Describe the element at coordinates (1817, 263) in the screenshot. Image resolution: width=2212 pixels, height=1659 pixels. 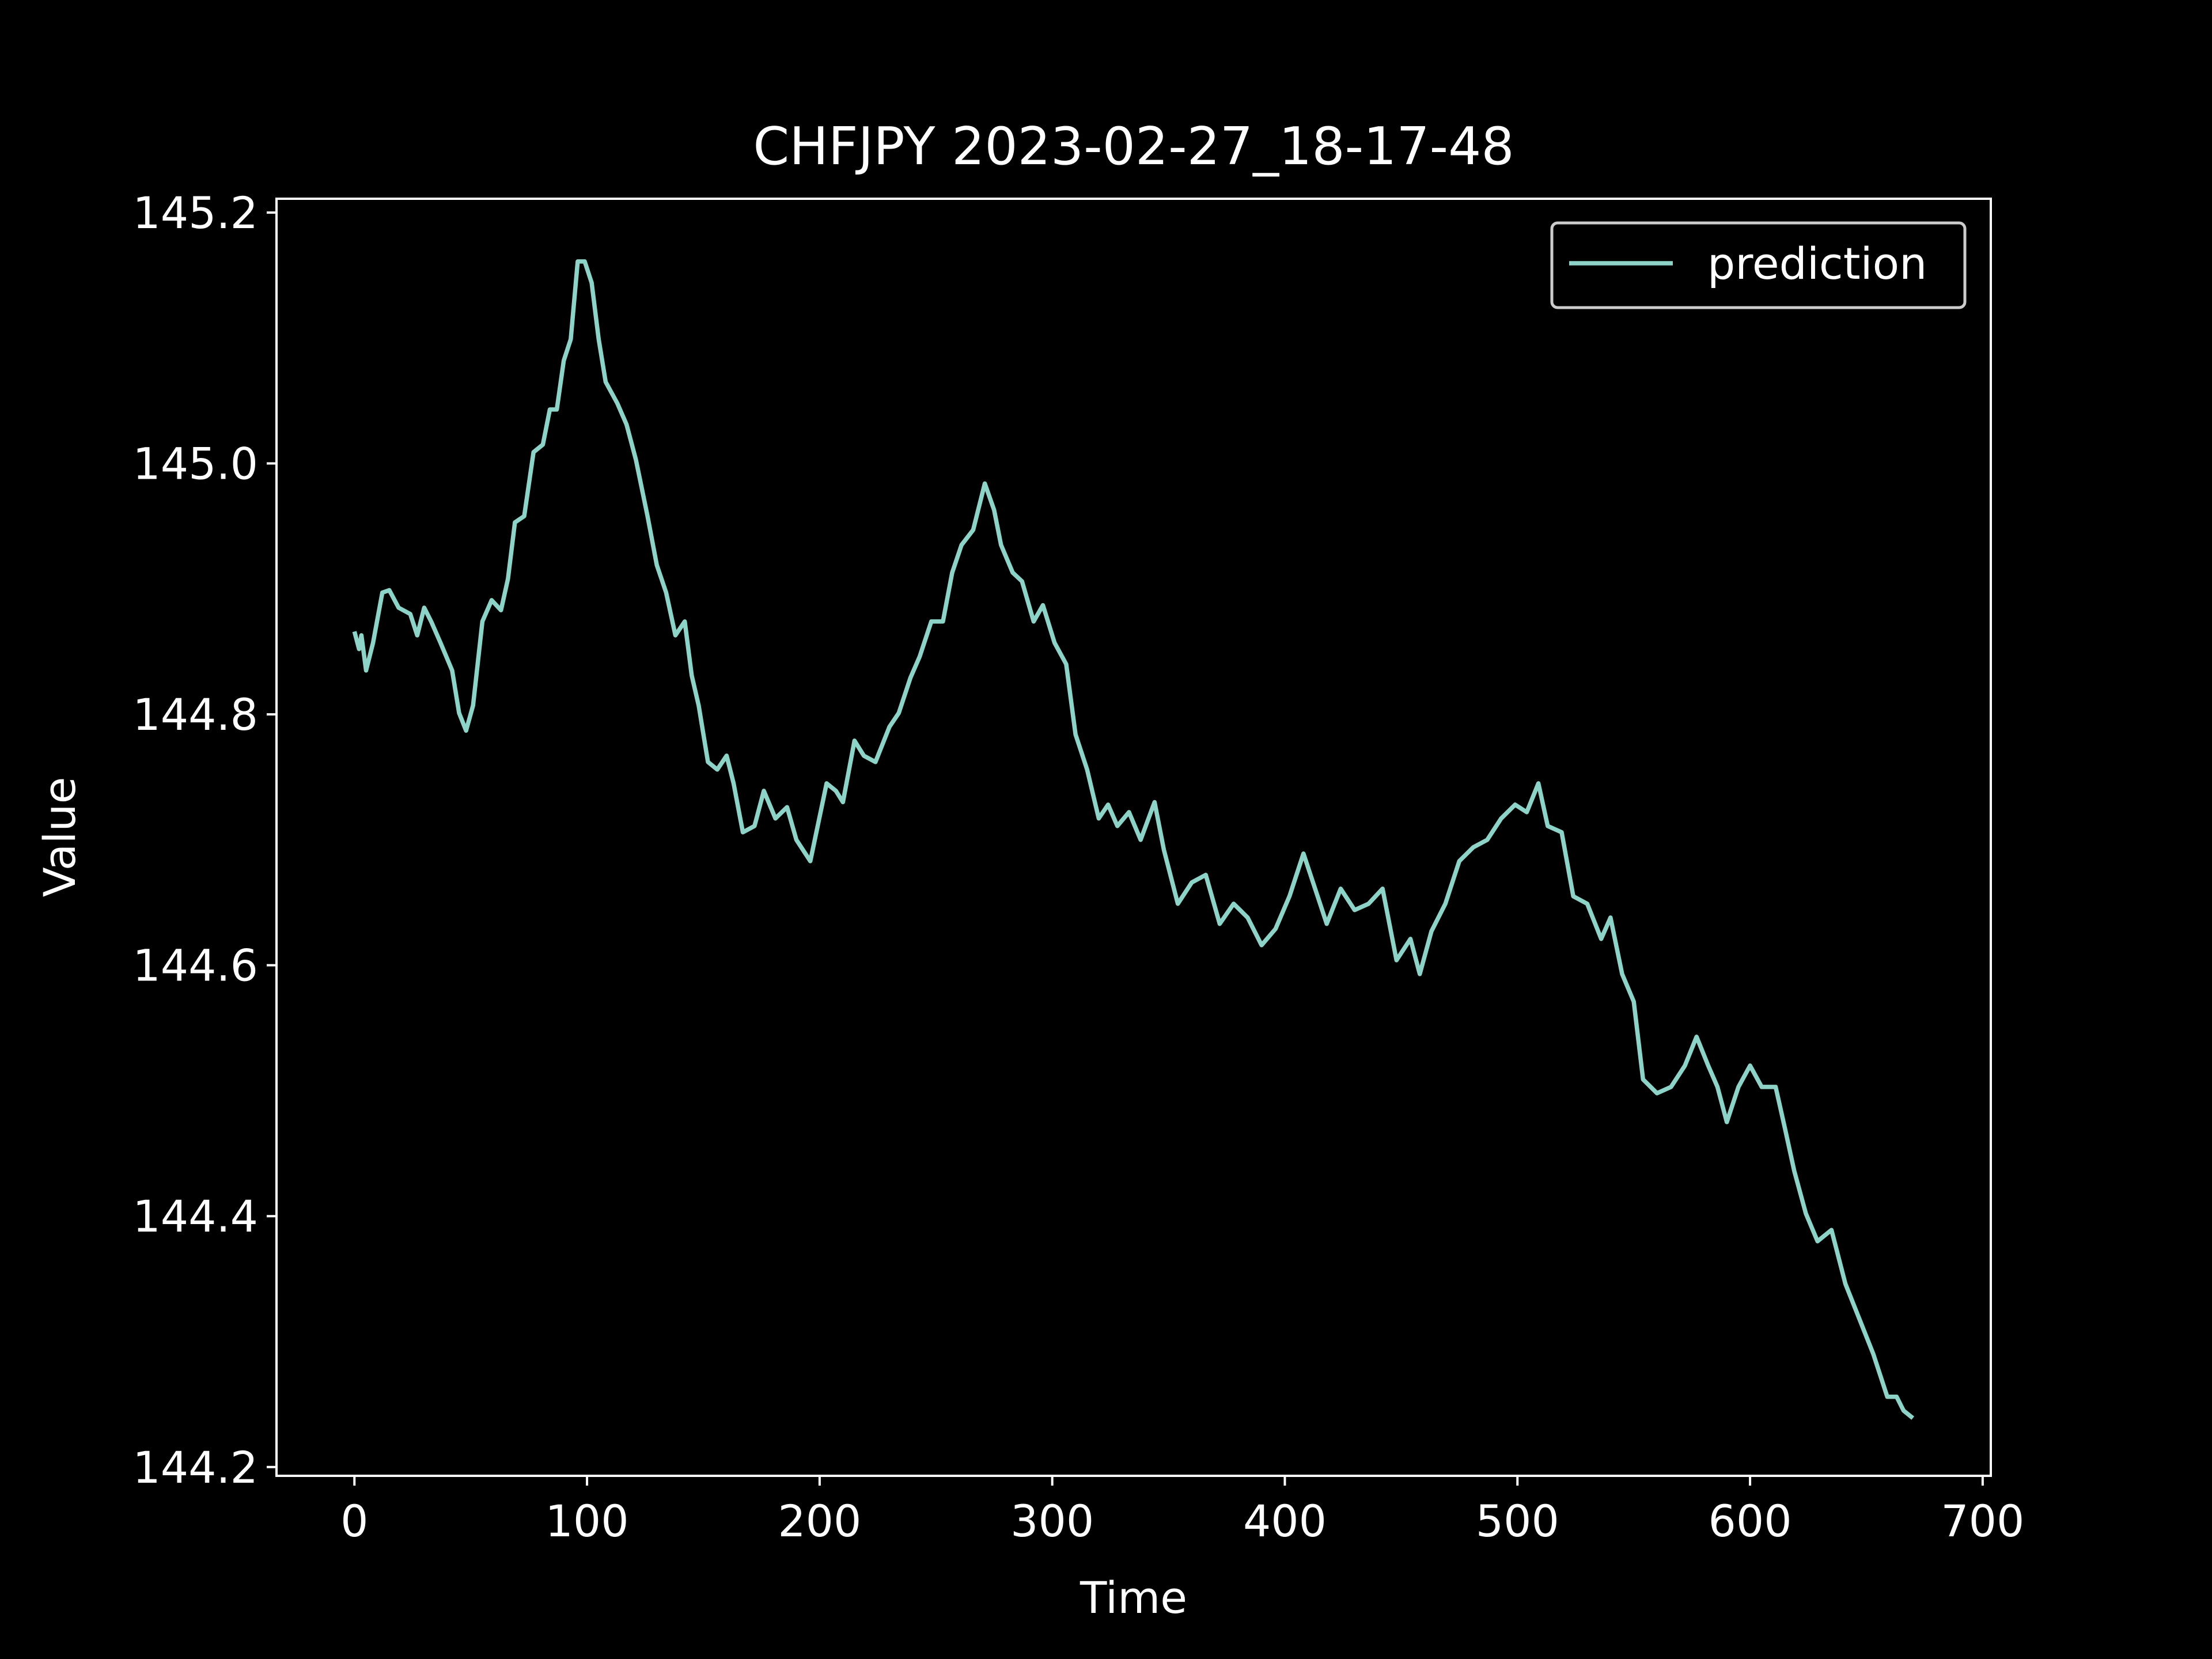
I see `legend-label: prediction` at that location.